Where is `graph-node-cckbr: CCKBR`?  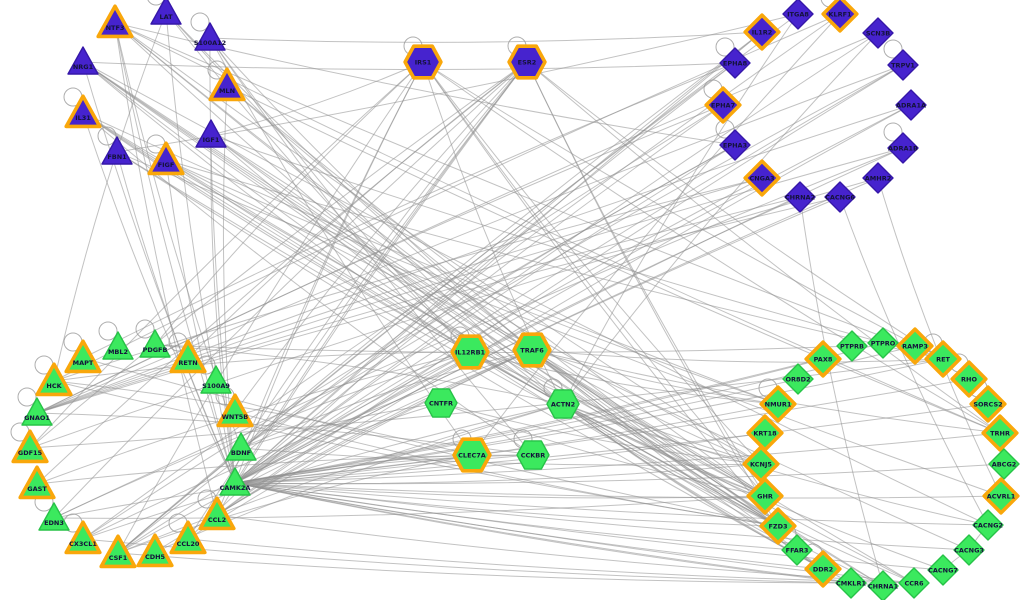
graph-node-cckbr: CCKBR is located at coordinates (533, 455).